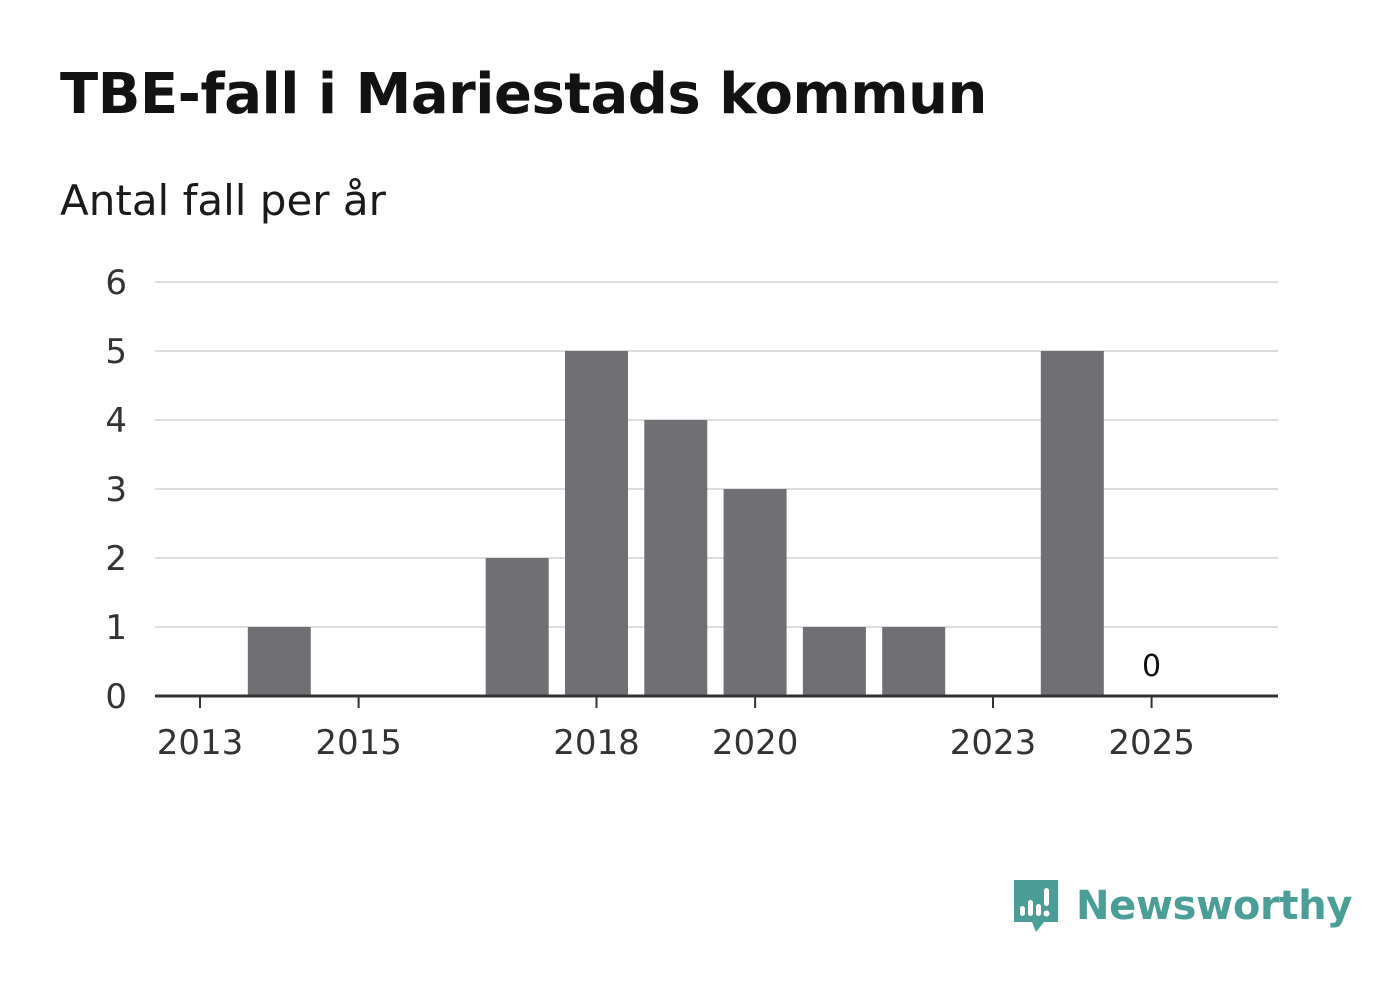  What do you see at coordinates (200, 743) in the screenshot?
I see `x-tick-label: 2013` at bounding box center [200, 743].